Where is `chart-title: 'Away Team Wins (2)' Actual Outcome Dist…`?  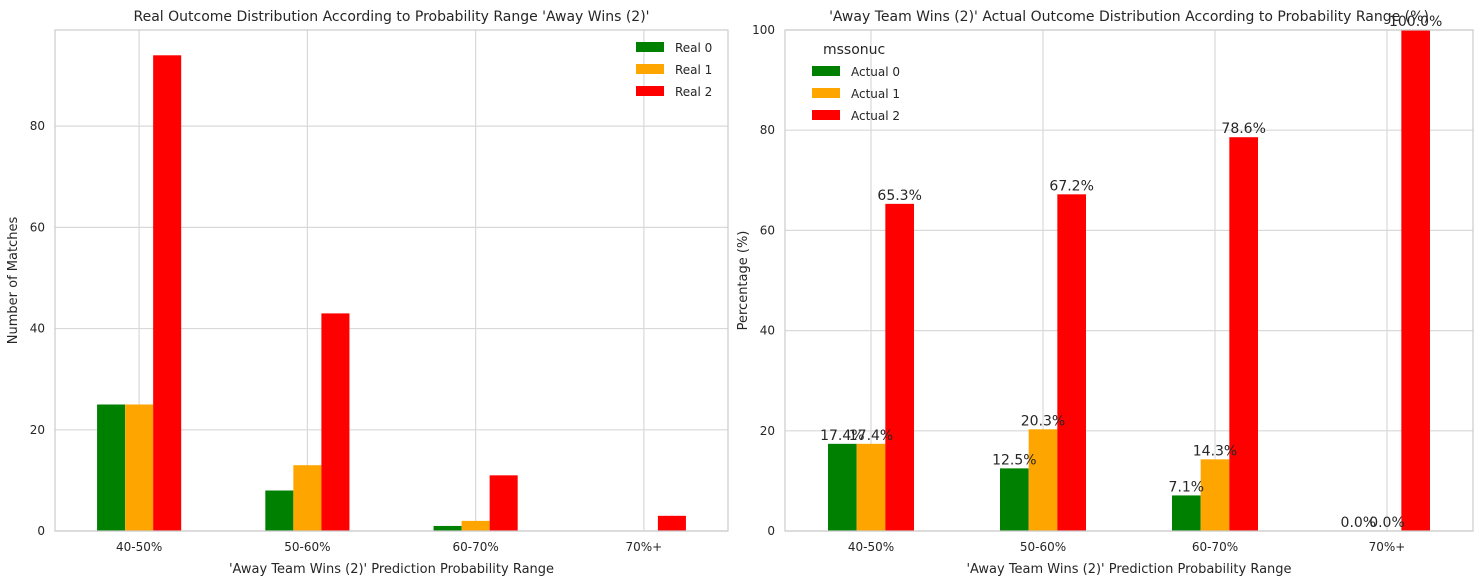 chart-title: 'Away Team Wins (2)' Actual Outcome Dist… is located at coordinates (1129, 17).